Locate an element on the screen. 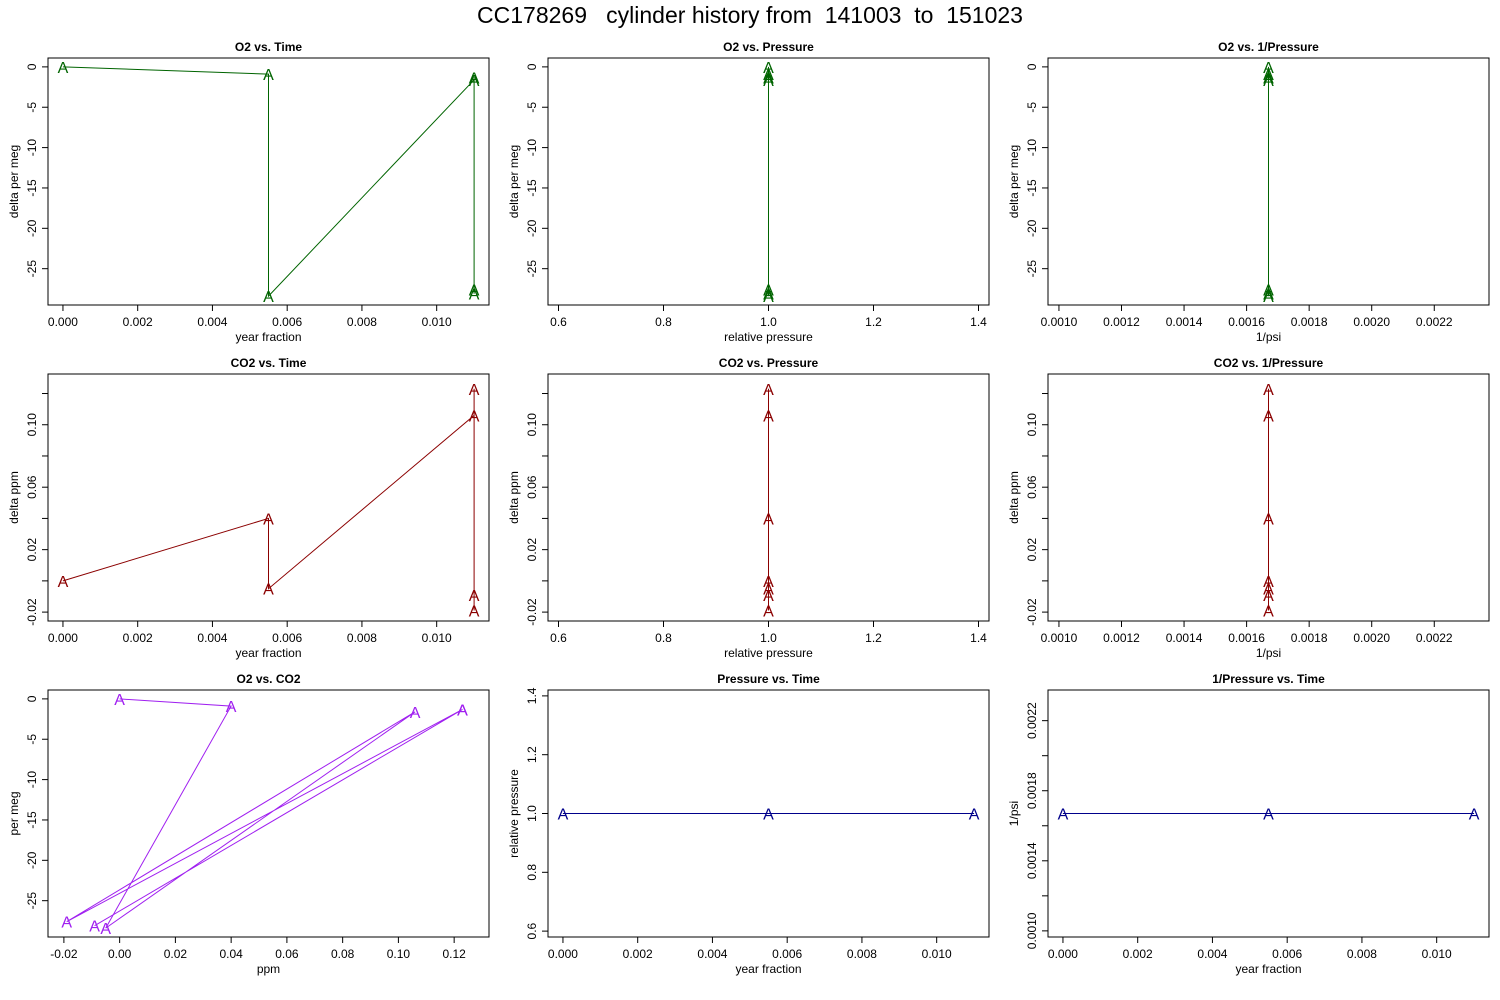 The image size is (1500, 1000). plot-title: CO2 vs. Time is located at coordinates (269, 363).